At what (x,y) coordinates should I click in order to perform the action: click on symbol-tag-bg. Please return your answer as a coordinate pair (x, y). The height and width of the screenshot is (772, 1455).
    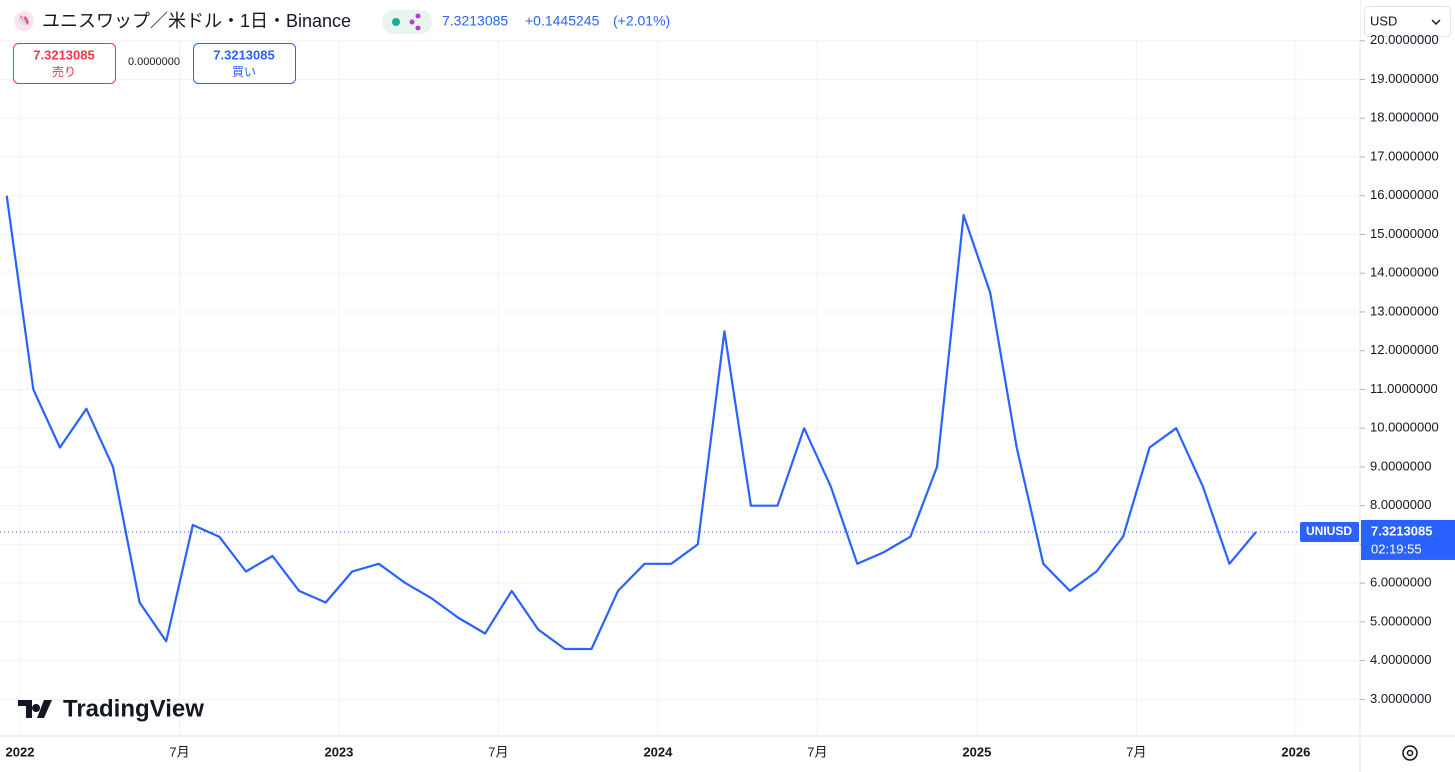
    Looking at the image, I should click on (1329, 531).